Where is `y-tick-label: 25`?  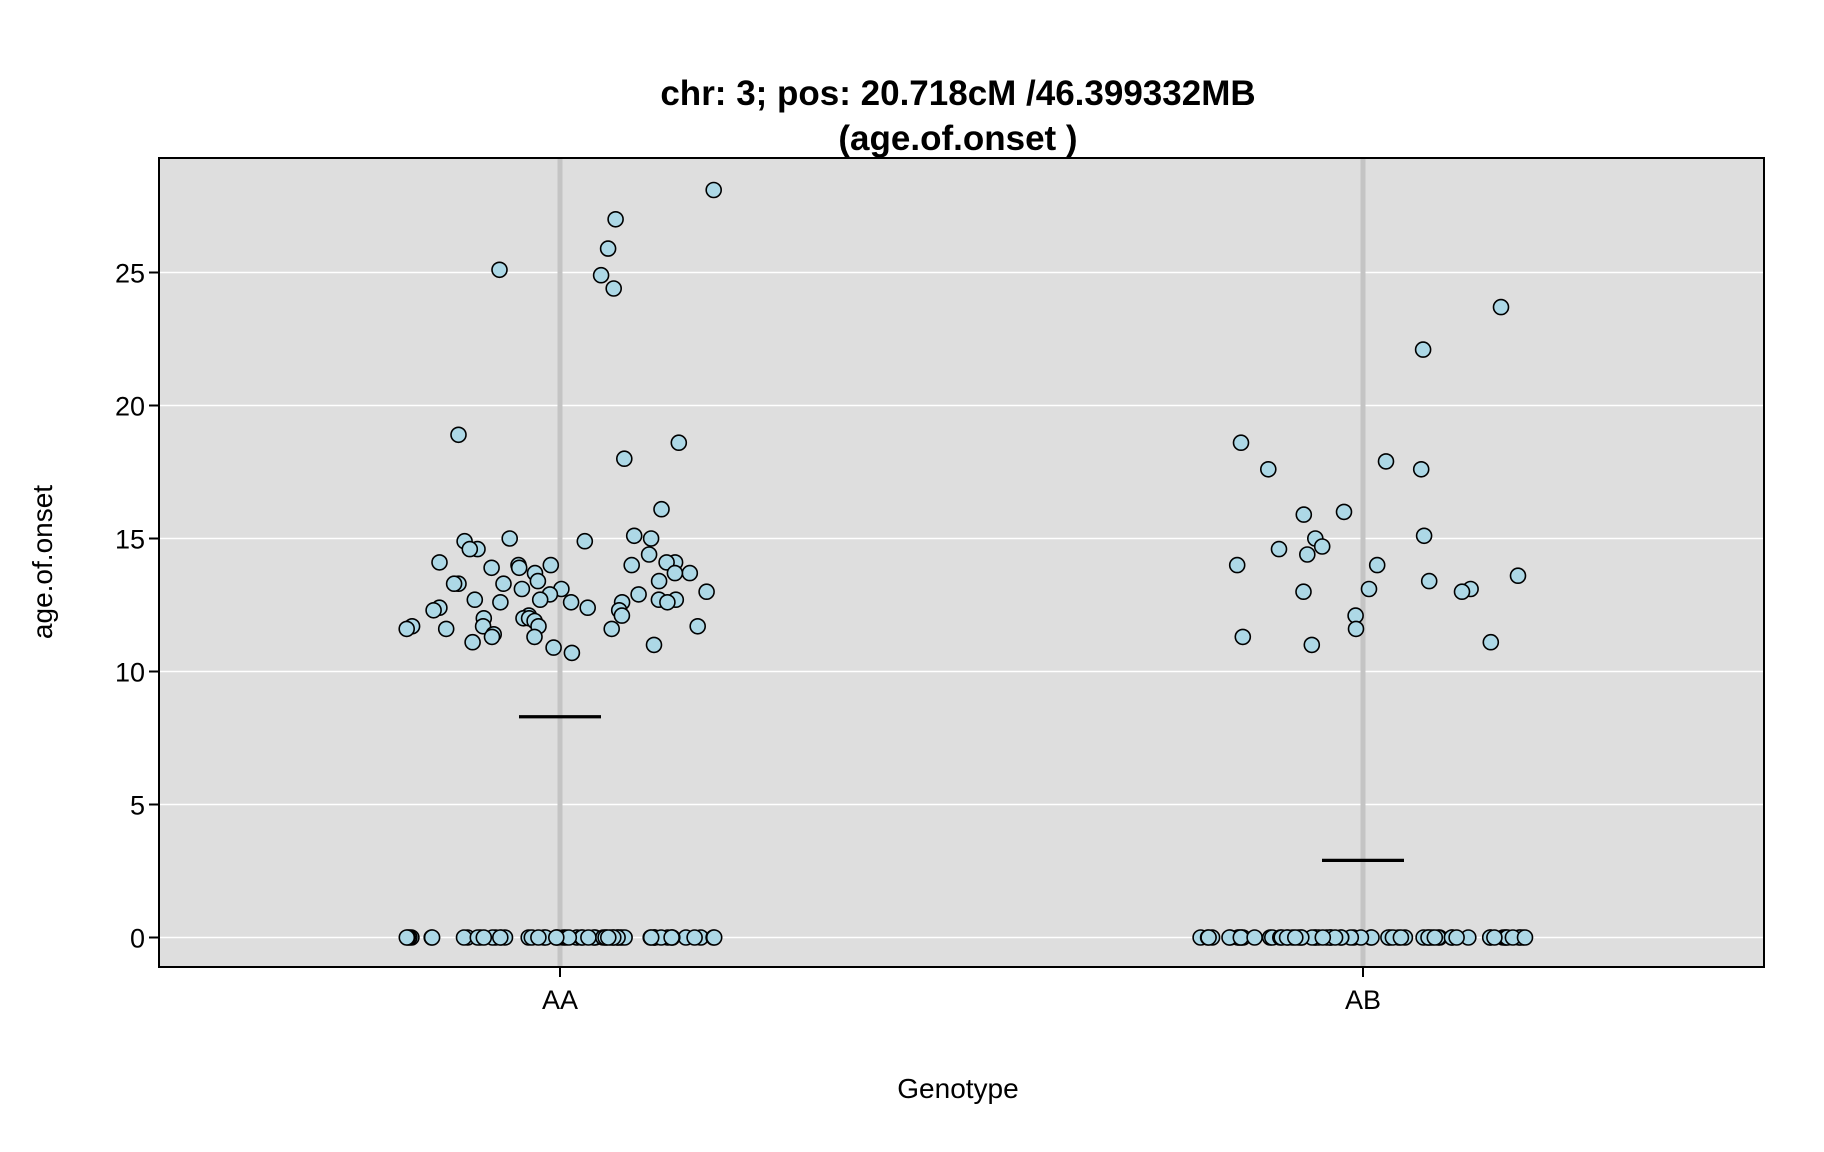 y-tick-label: 25 is located at coordinates (130, 274).